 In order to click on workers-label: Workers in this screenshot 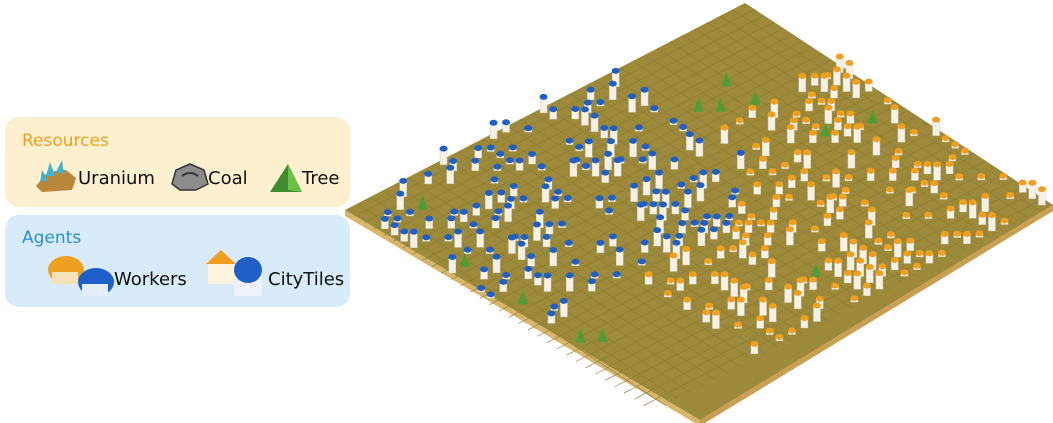, I will do `click(150, 279)`.